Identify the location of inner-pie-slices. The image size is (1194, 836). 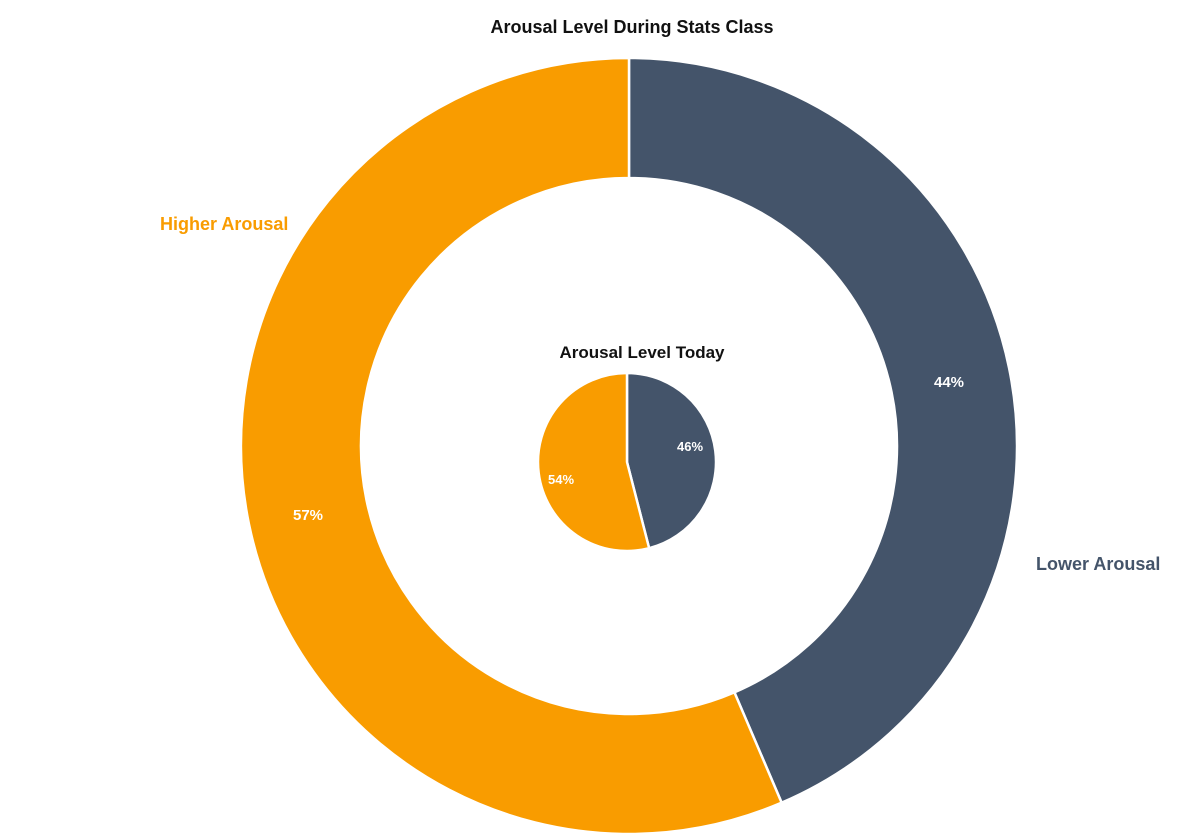
(627, 462).